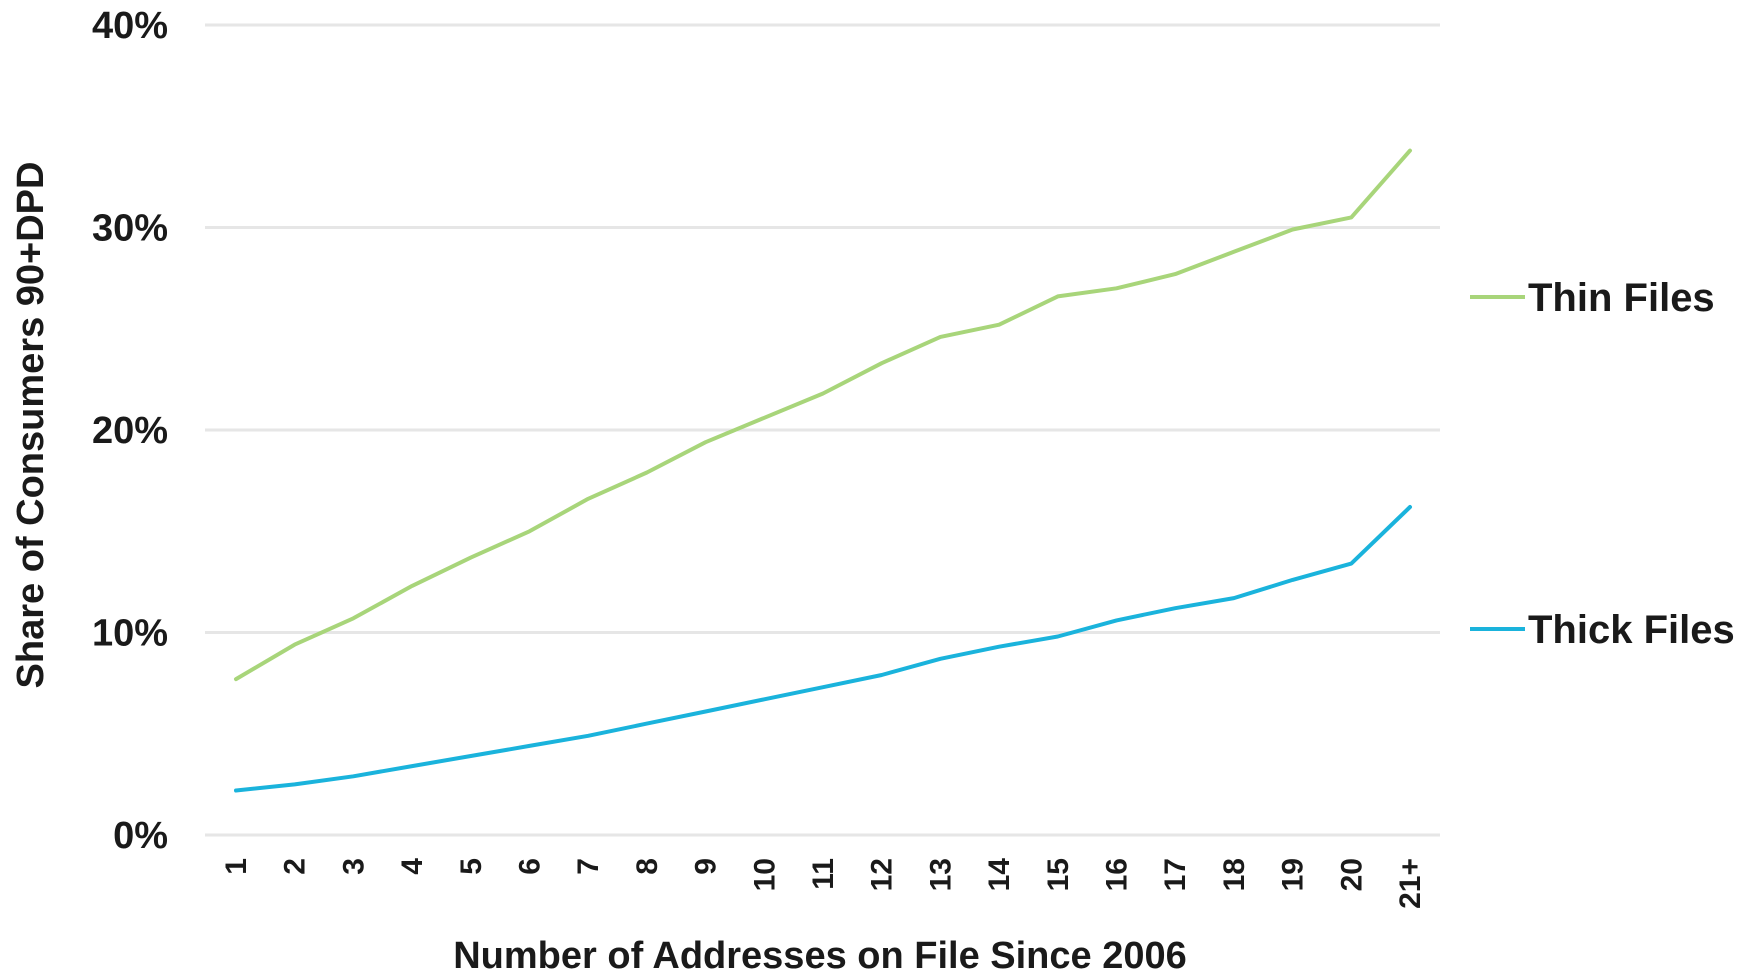  Describe the element at coordinates (1058, 874) in the screenshot. I see `x-tick-label: 15` at that location.